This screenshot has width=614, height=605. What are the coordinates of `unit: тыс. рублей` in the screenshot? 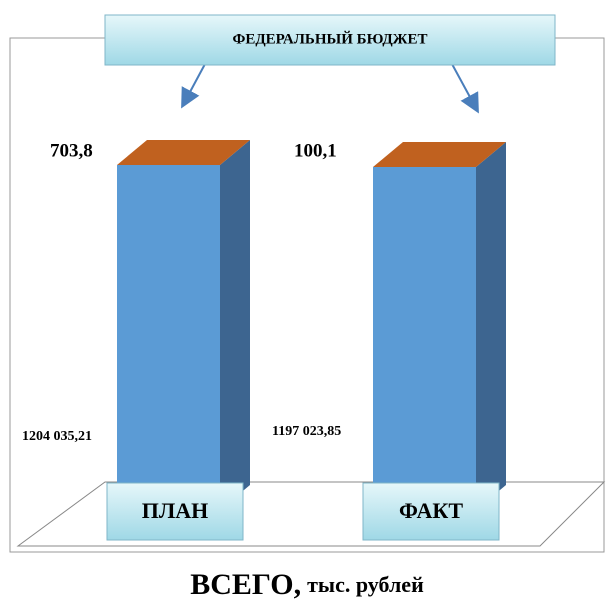 It's located at (365, 584).